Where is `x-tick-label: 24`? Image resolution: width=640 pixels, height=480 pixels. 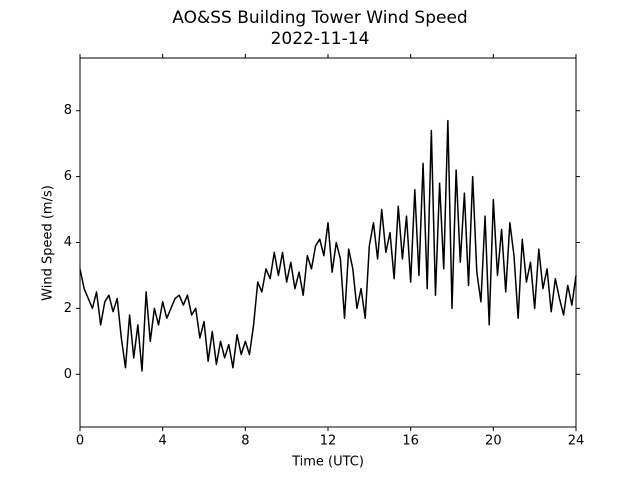
x-tick-label: 24 is located at coordinates (576, 441).